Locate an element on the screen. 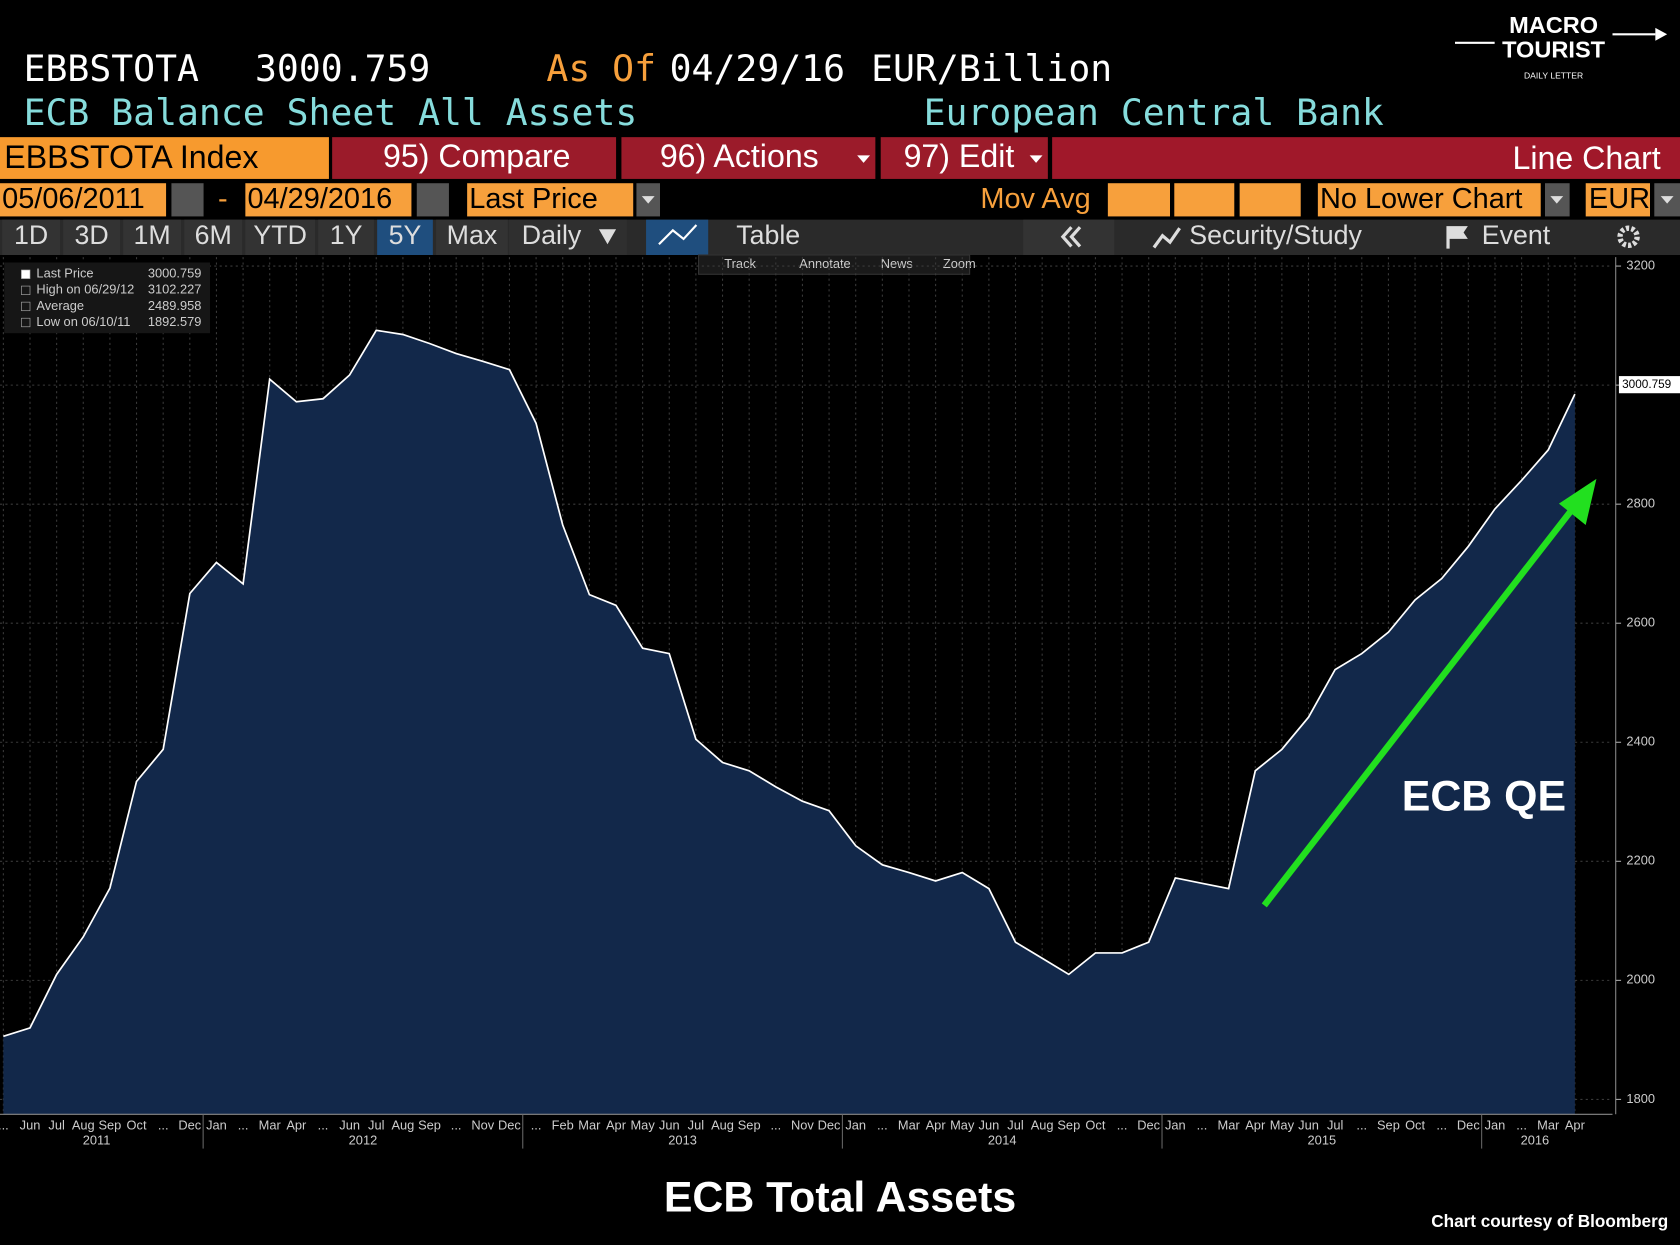  price: 3000.759 is located at coordinates (342, 68).